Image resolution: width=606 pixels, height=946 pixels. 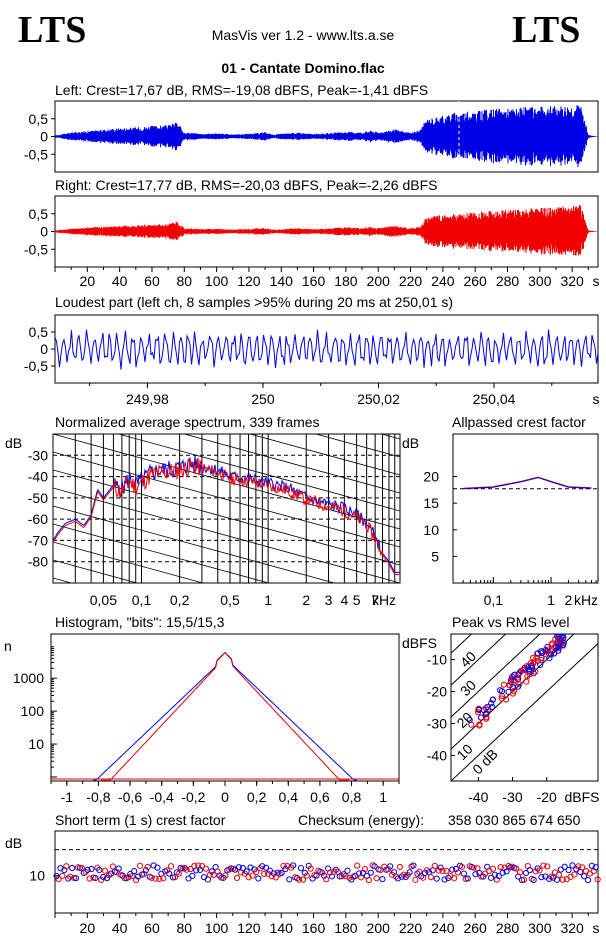 I want to click on logo-left: LTS, so click(x=52, y=30).